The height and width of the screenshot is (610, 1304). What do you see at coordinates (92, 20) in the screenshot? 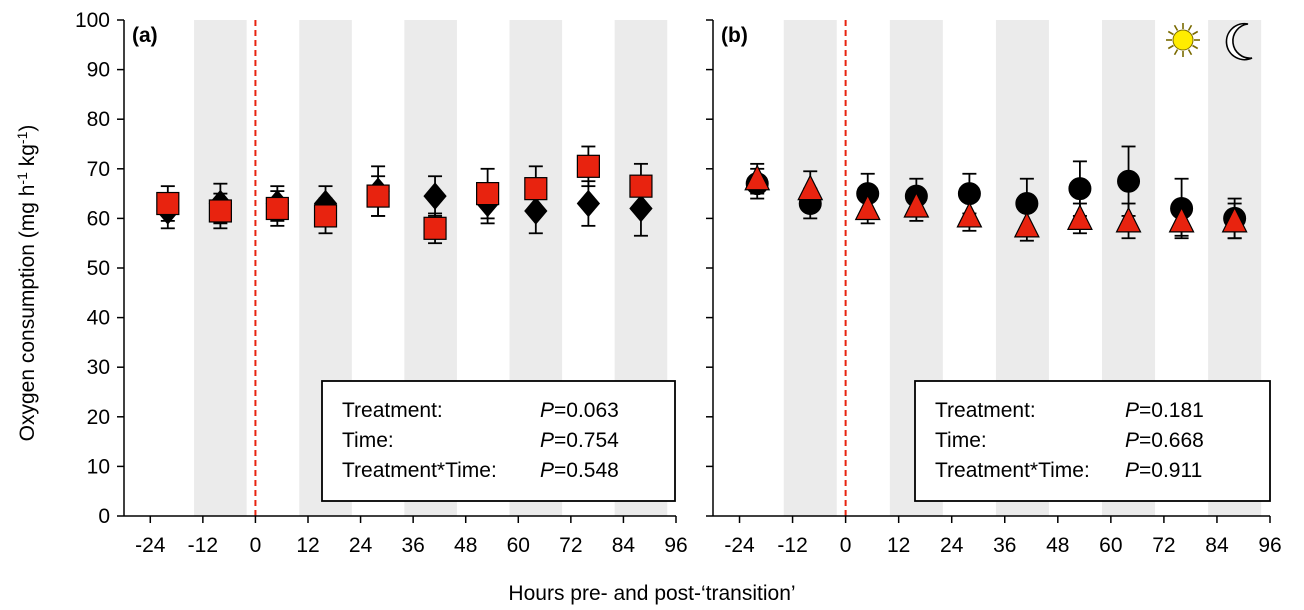
I see `y-tick-label: 100` at bounding box center [92, 20].